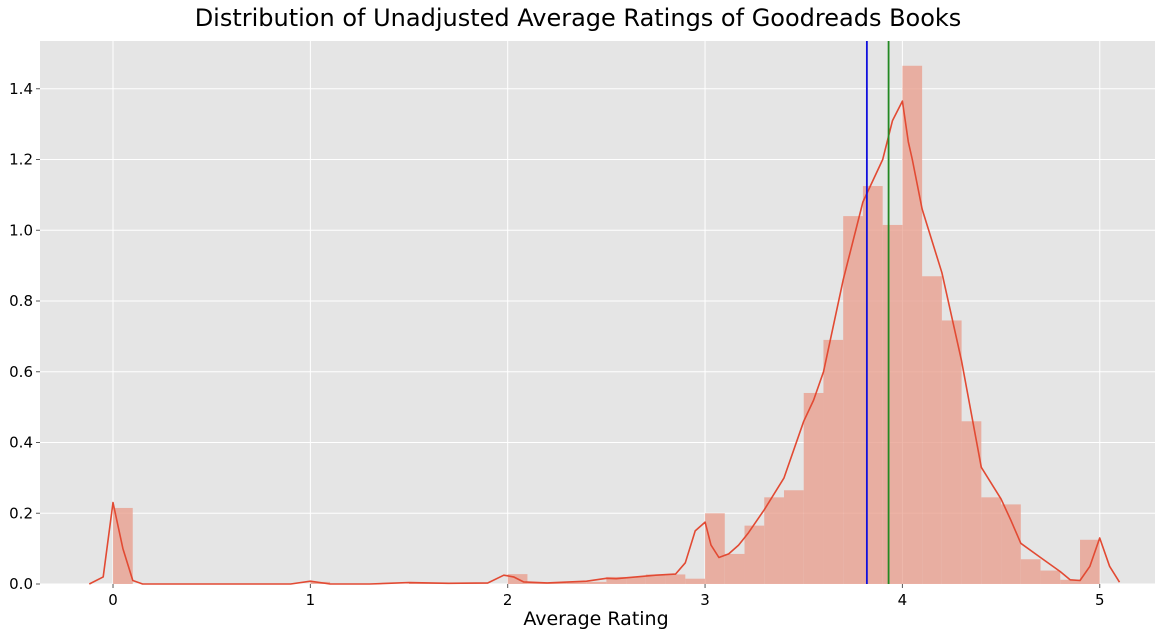  I want to click on x-tick-label: 1, so click(311, 600).